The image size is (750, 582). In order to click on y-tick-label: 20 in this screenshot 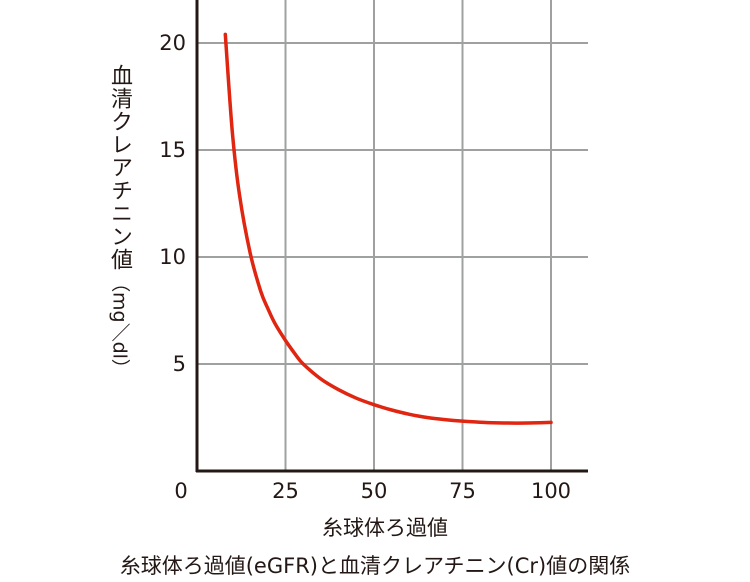, I will do `click(172, 43)`.